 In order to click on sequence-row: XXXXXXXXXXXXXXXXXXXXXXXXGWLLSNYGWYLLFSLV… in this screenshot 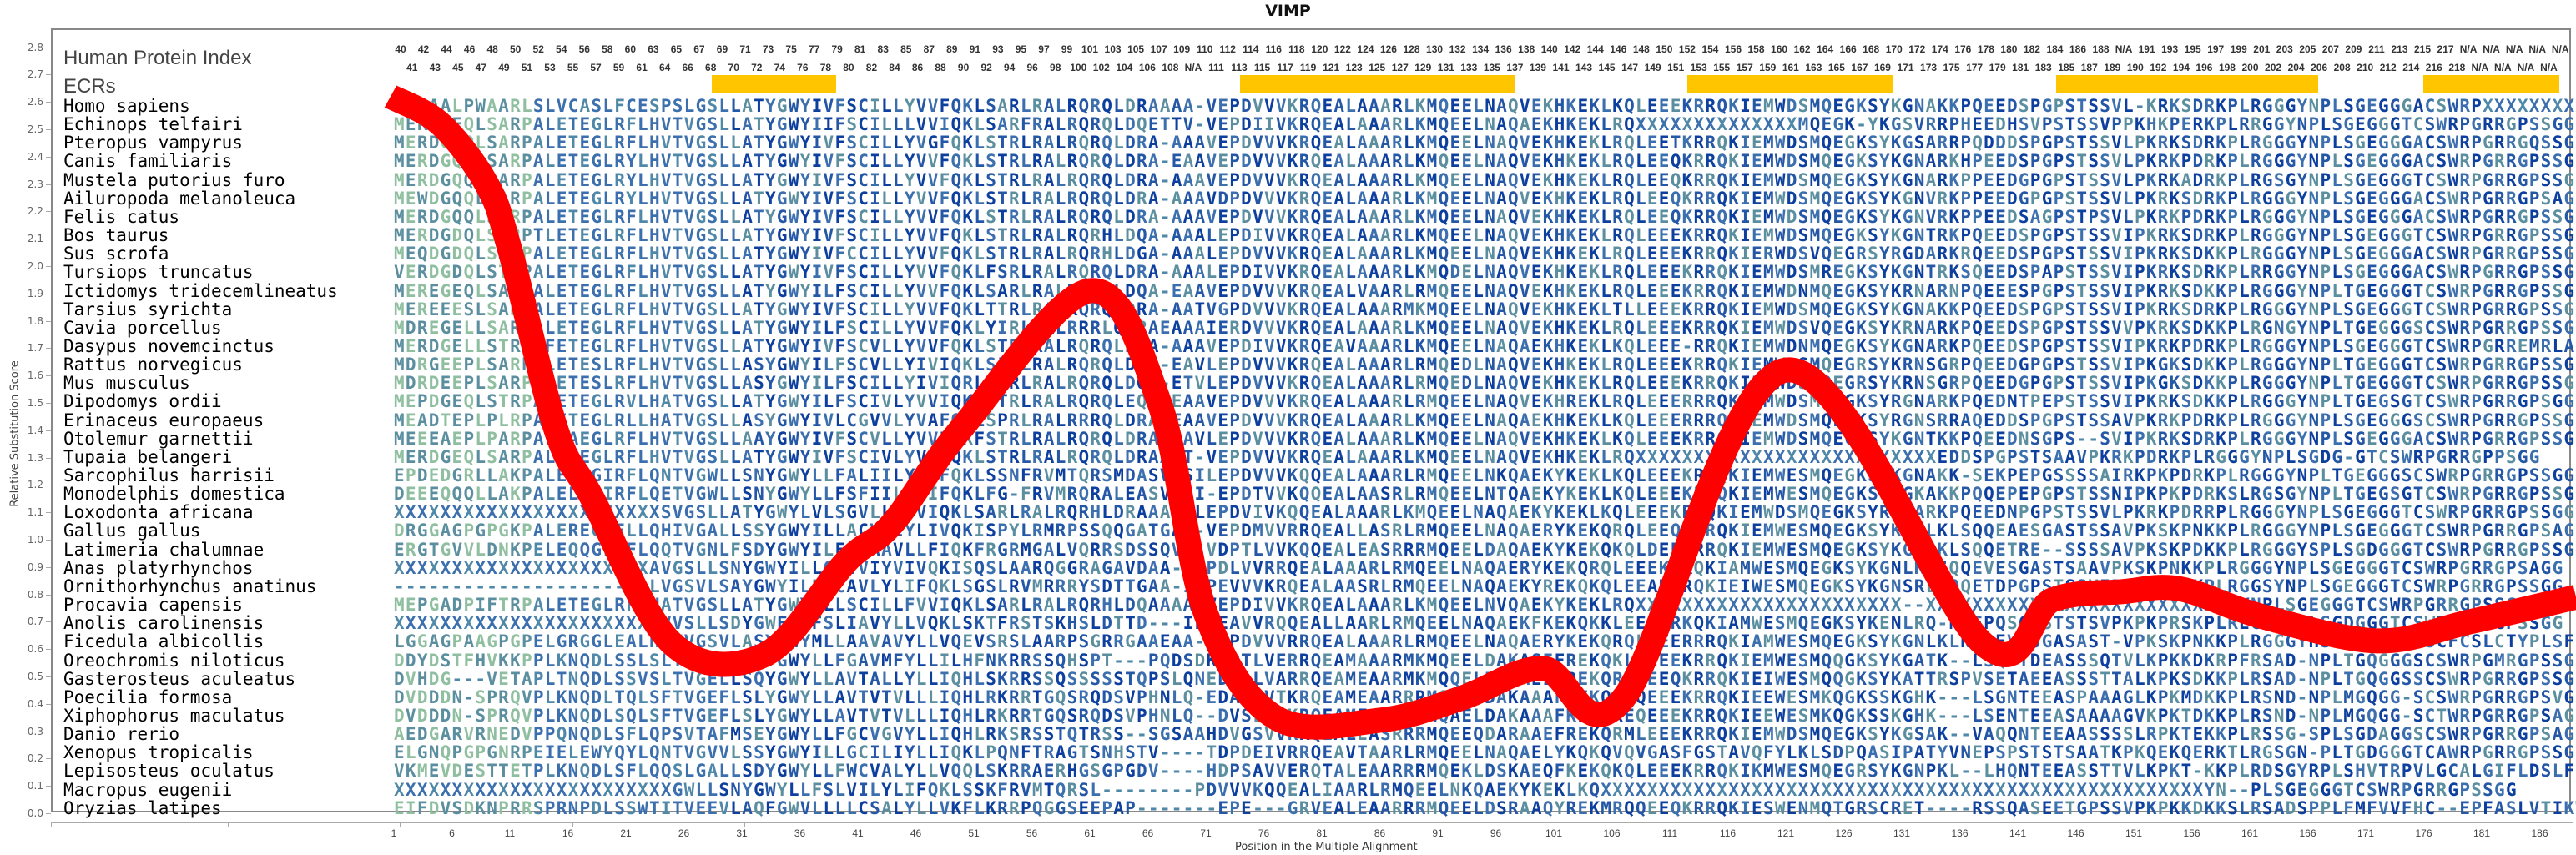, I will do `click(1456, 790)`.